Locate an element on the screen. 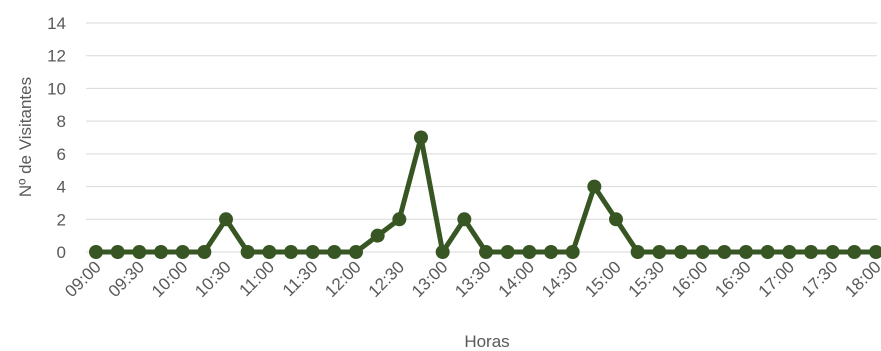 Image resolution: width=881 pixels, height=351 pixels. y-tick-label: 0 is located at coordinates (61, 252).